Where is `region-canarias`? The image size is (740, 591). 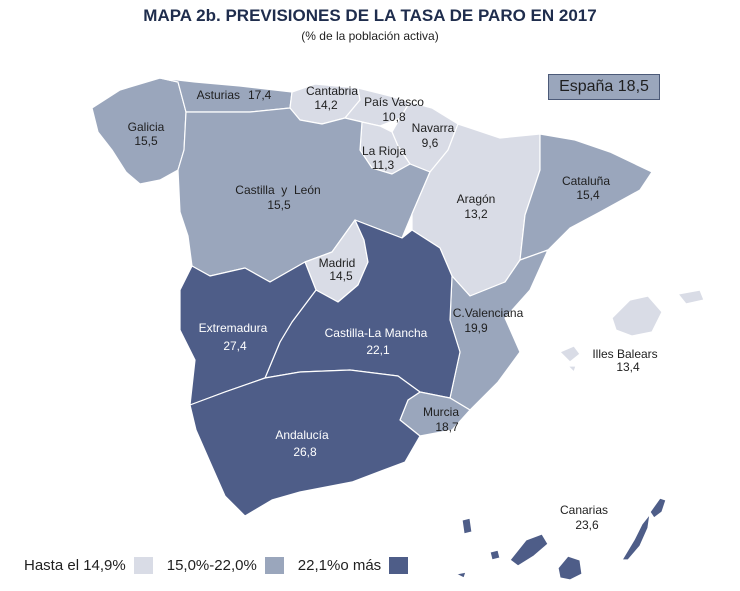 region-canarias is located at coordinates (529, 550).